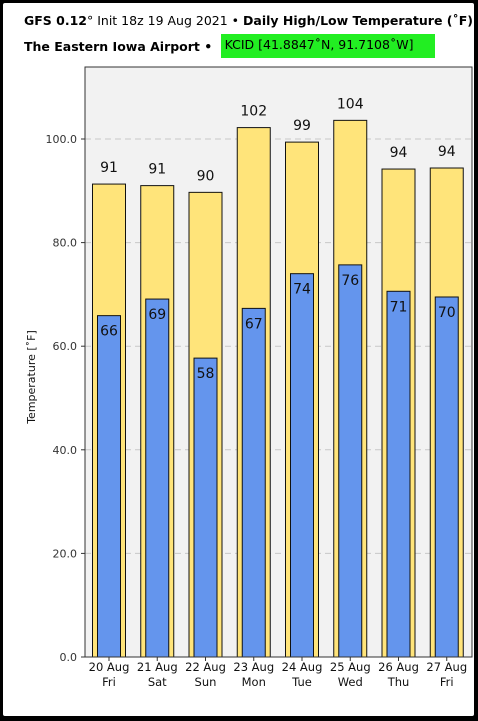 The width and height of the screenshot is (478, 721). I want to click on bar-high-label: 99, so click(302, 126).